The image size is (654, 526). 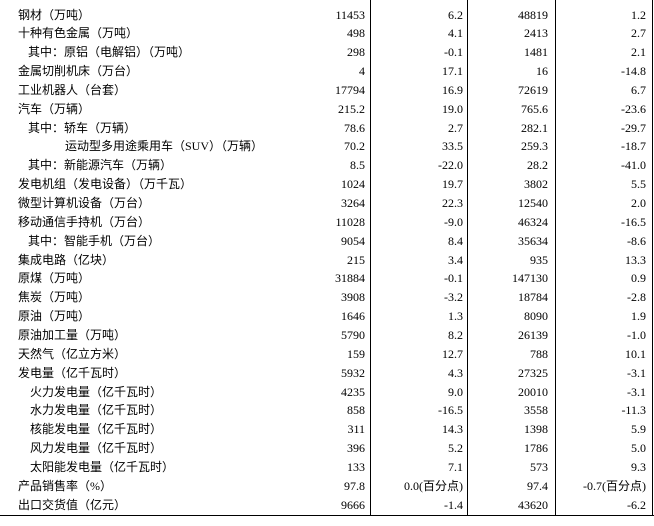 I want to click on cell-value: 20010, so click(x=533, y=391).